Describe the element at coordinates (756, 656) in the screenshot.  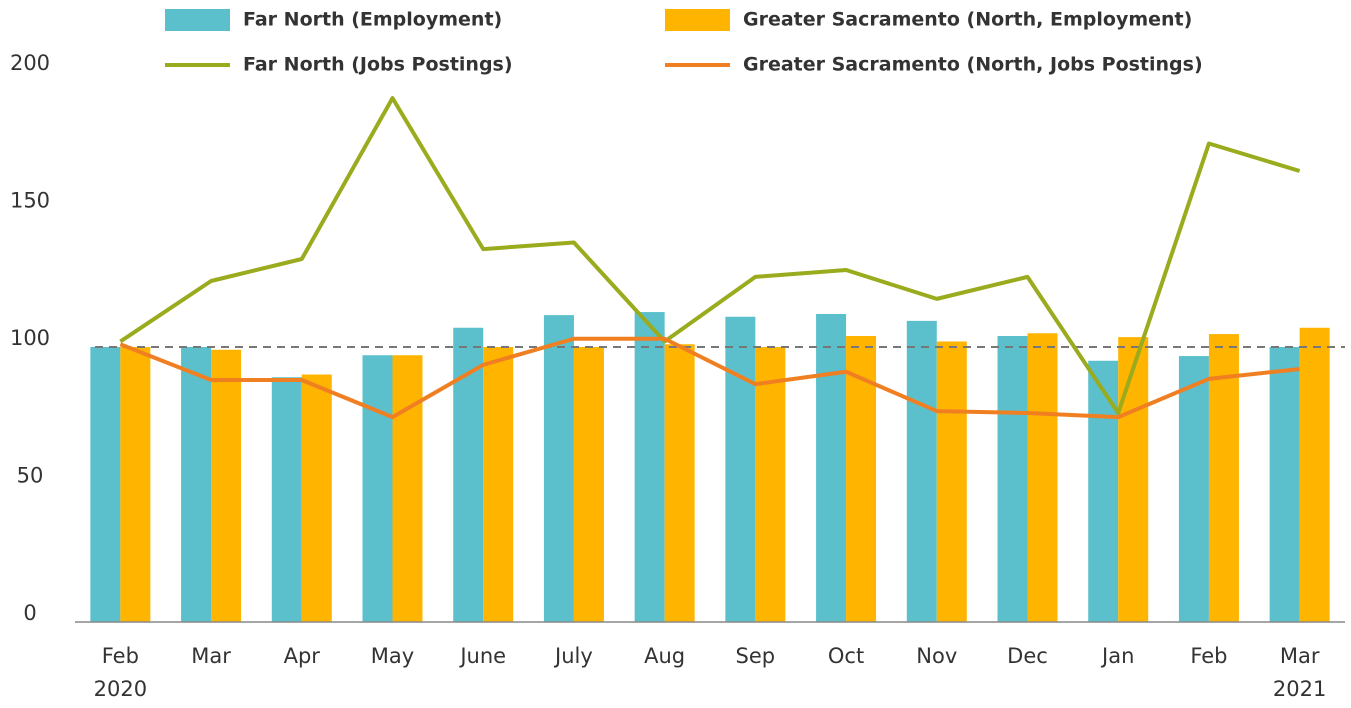
I see `x-tick-label: Sep` at that location.